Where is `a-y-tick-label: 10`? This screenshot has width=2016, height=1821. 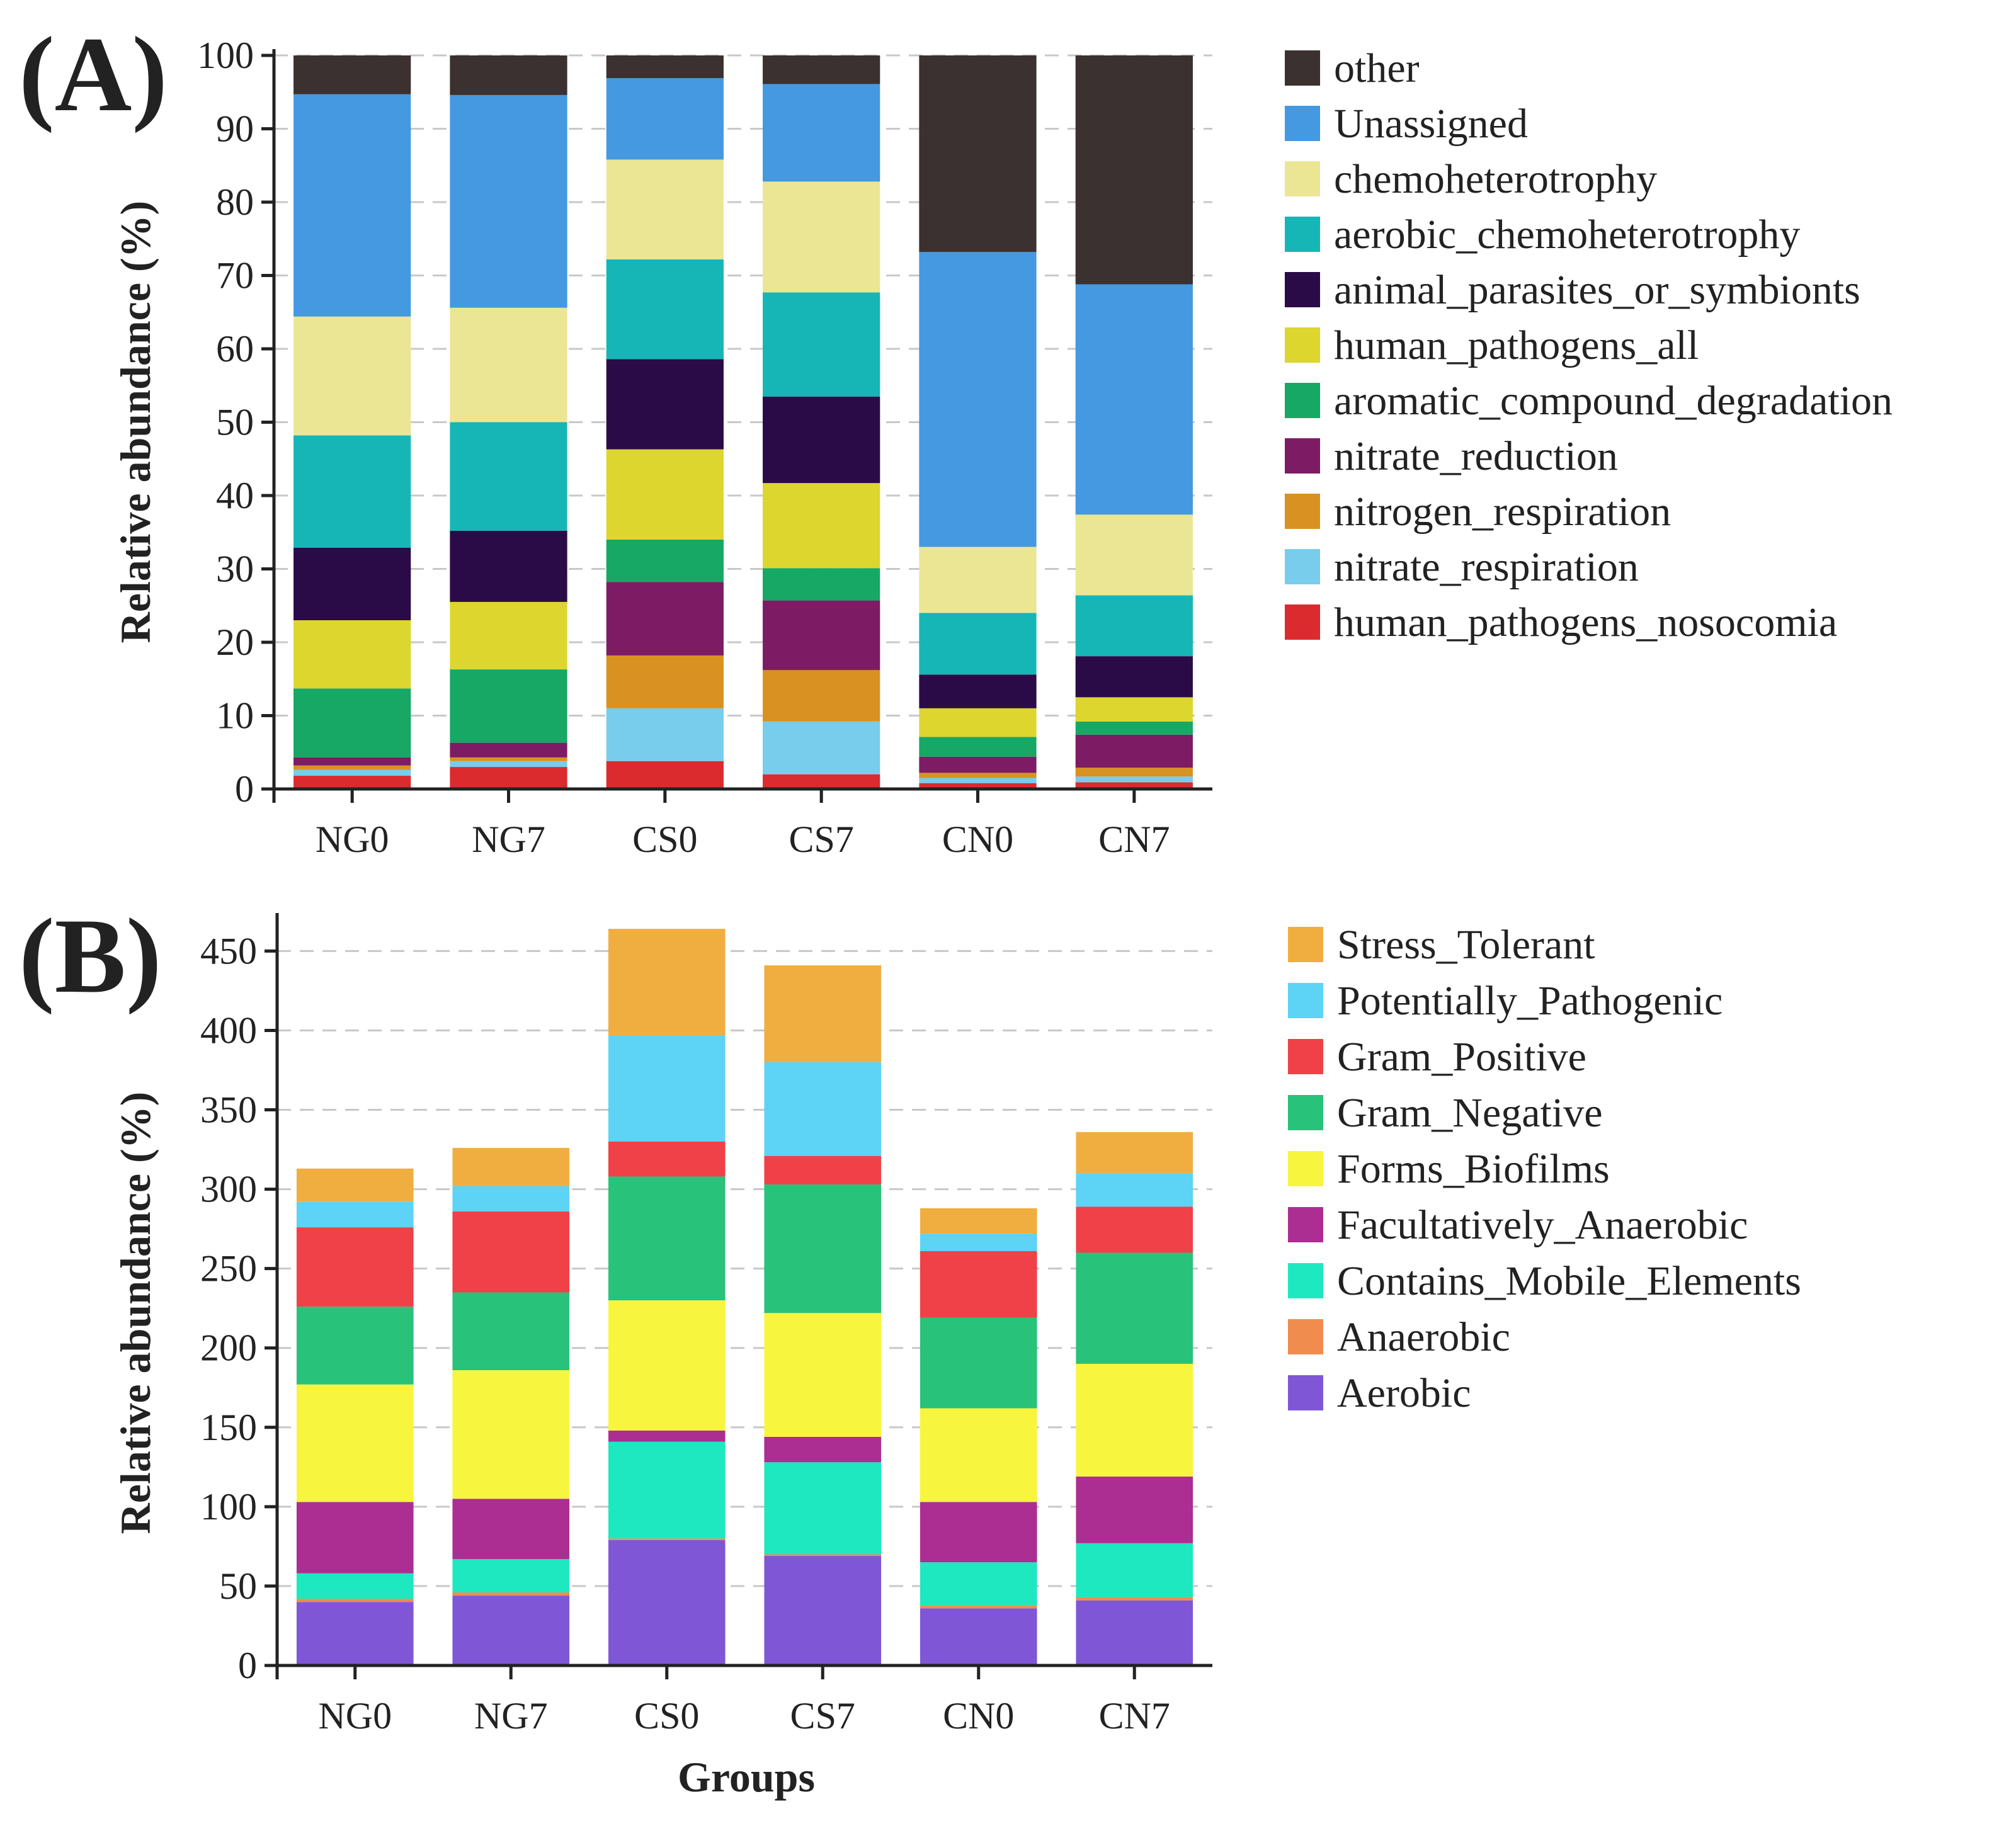 a-y-tick-label: 10 is located at coordinates (235, 716).